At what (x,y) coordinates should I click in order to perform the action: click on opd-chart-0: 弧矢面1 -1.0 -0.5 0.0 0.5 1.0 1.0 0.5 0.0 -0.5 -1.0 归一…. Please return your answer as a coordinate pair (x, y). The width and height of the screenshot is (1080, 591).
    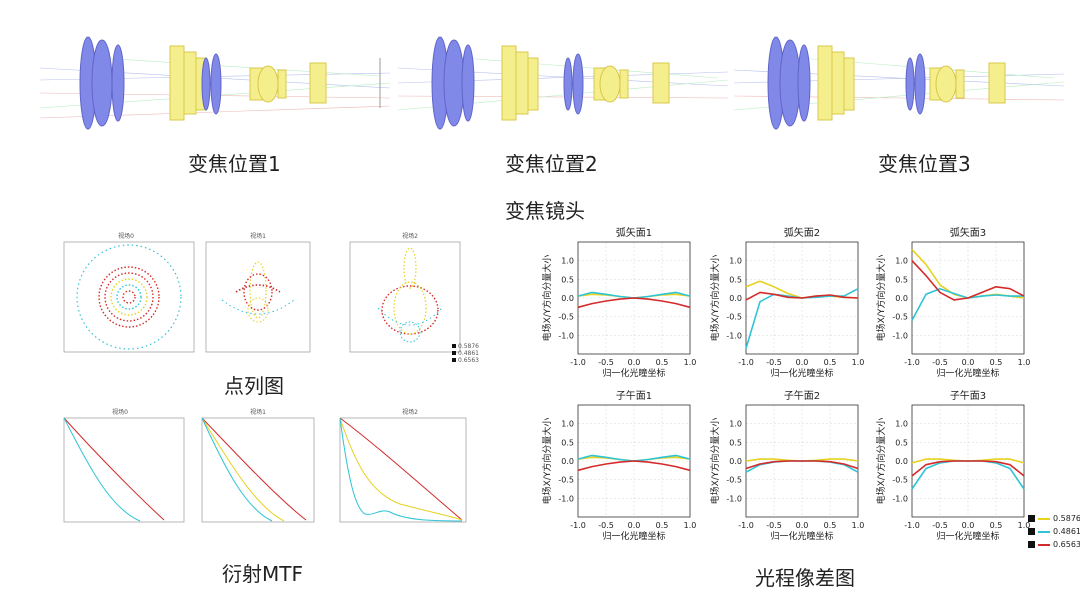
    Looking at the image, I should click on (618, 302).